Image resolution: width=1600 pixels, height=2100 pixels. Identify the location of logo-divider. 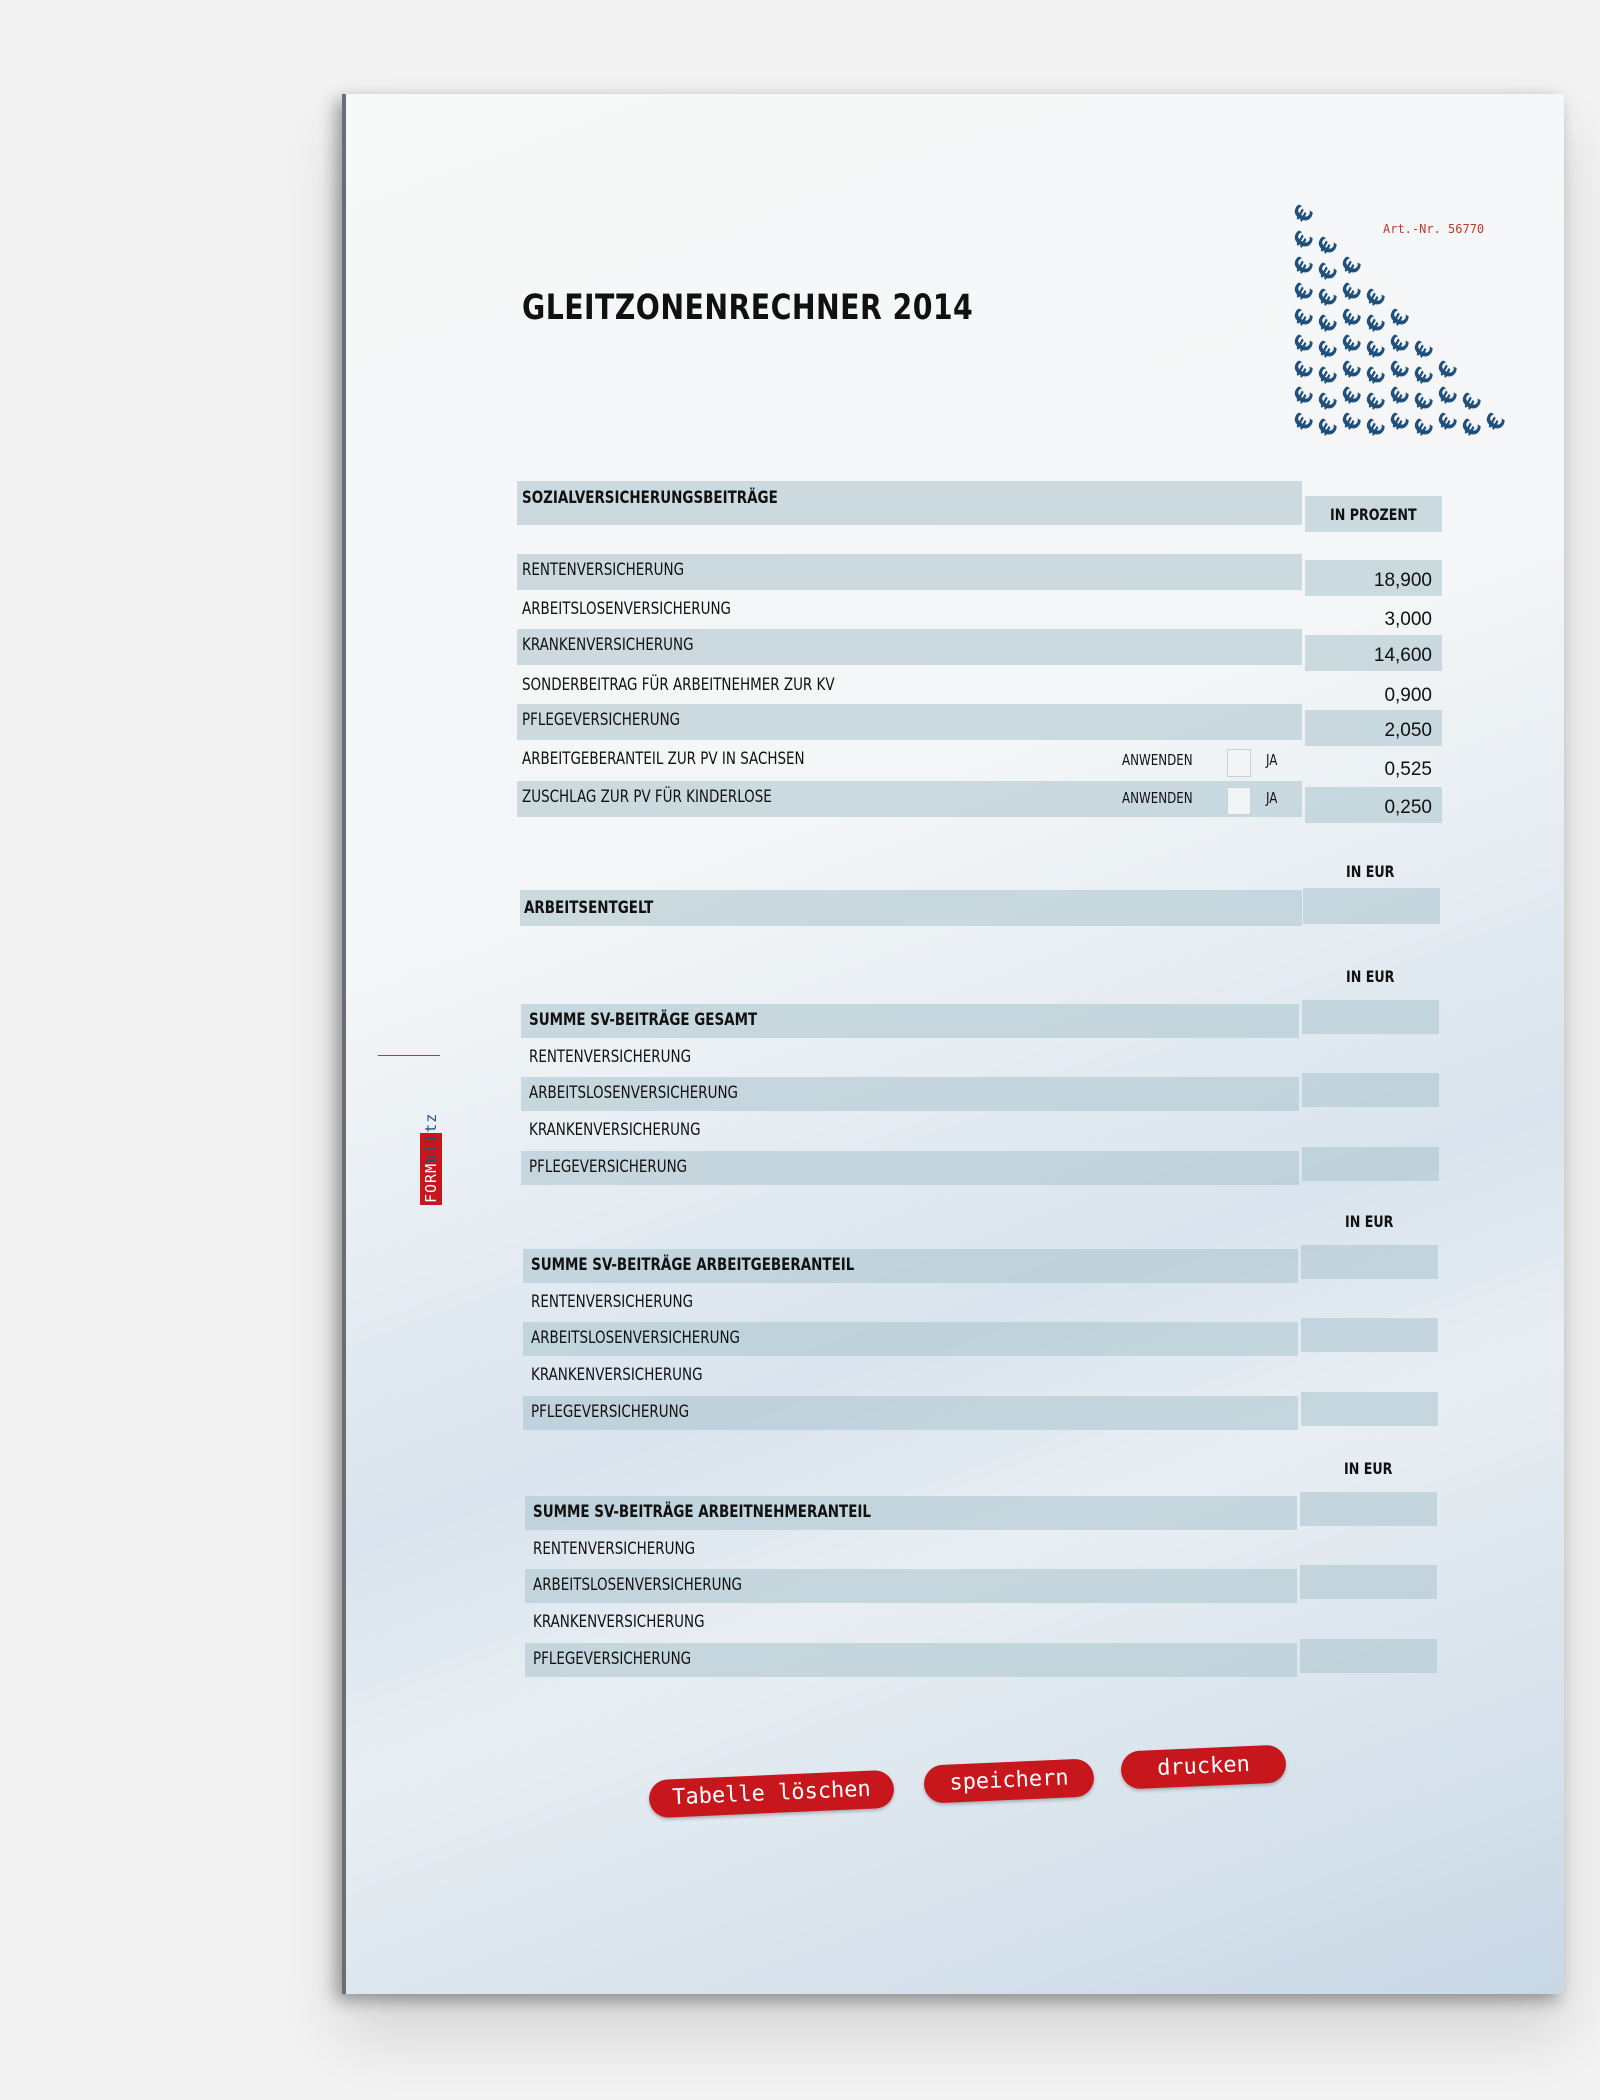
(409, 1055).